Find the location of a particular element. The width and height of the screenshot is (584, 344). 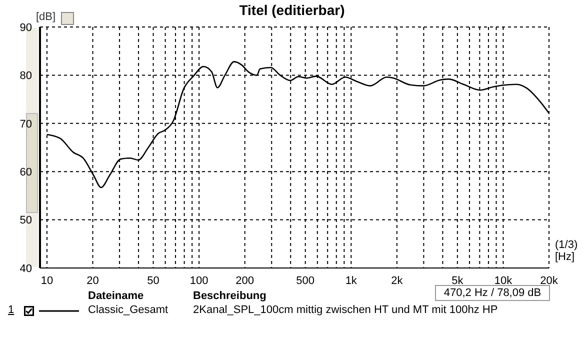

chart-title: Titel (editierbar) is located at coordinates (292, 10).